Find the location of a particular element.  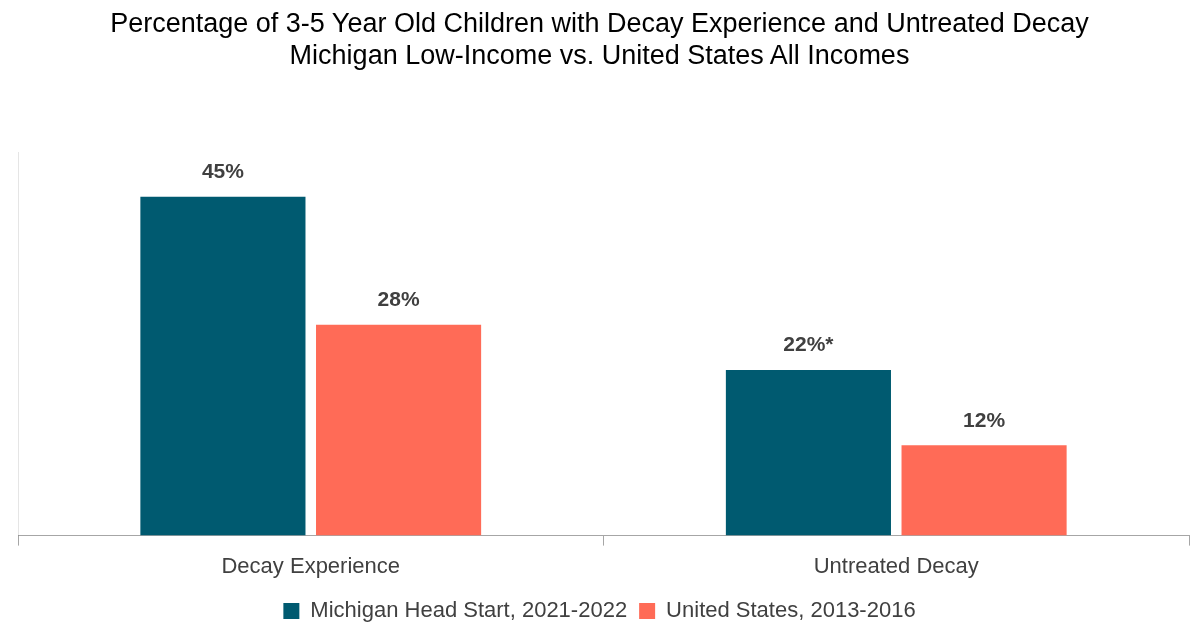

x-tick-label: Decay Experience is located at coordinates (311, 565).